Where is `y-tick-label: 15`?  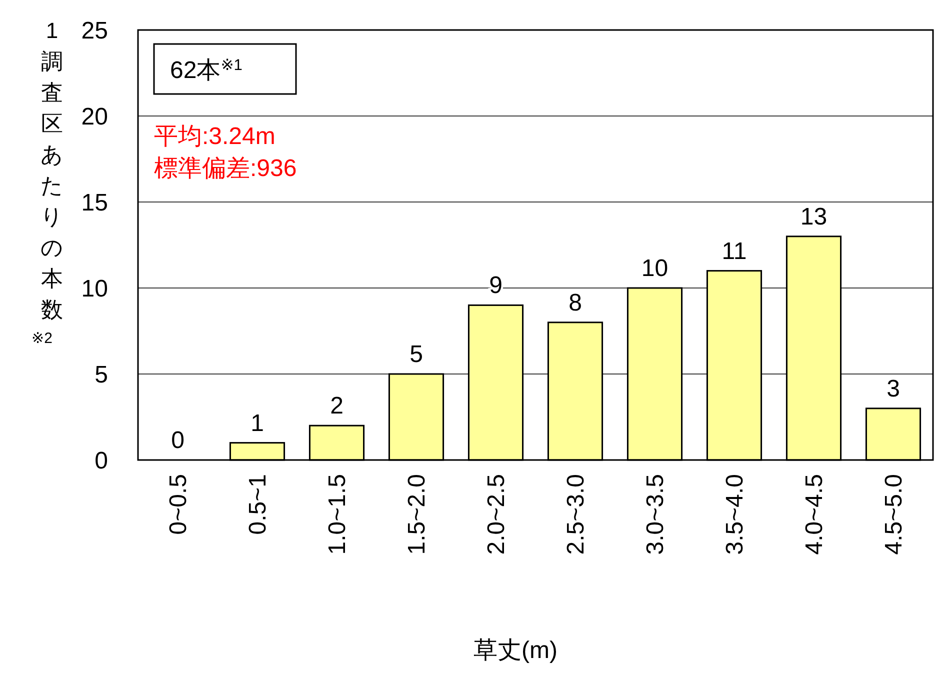 y-tick-label: 15 is located at coordinates (94, 202).